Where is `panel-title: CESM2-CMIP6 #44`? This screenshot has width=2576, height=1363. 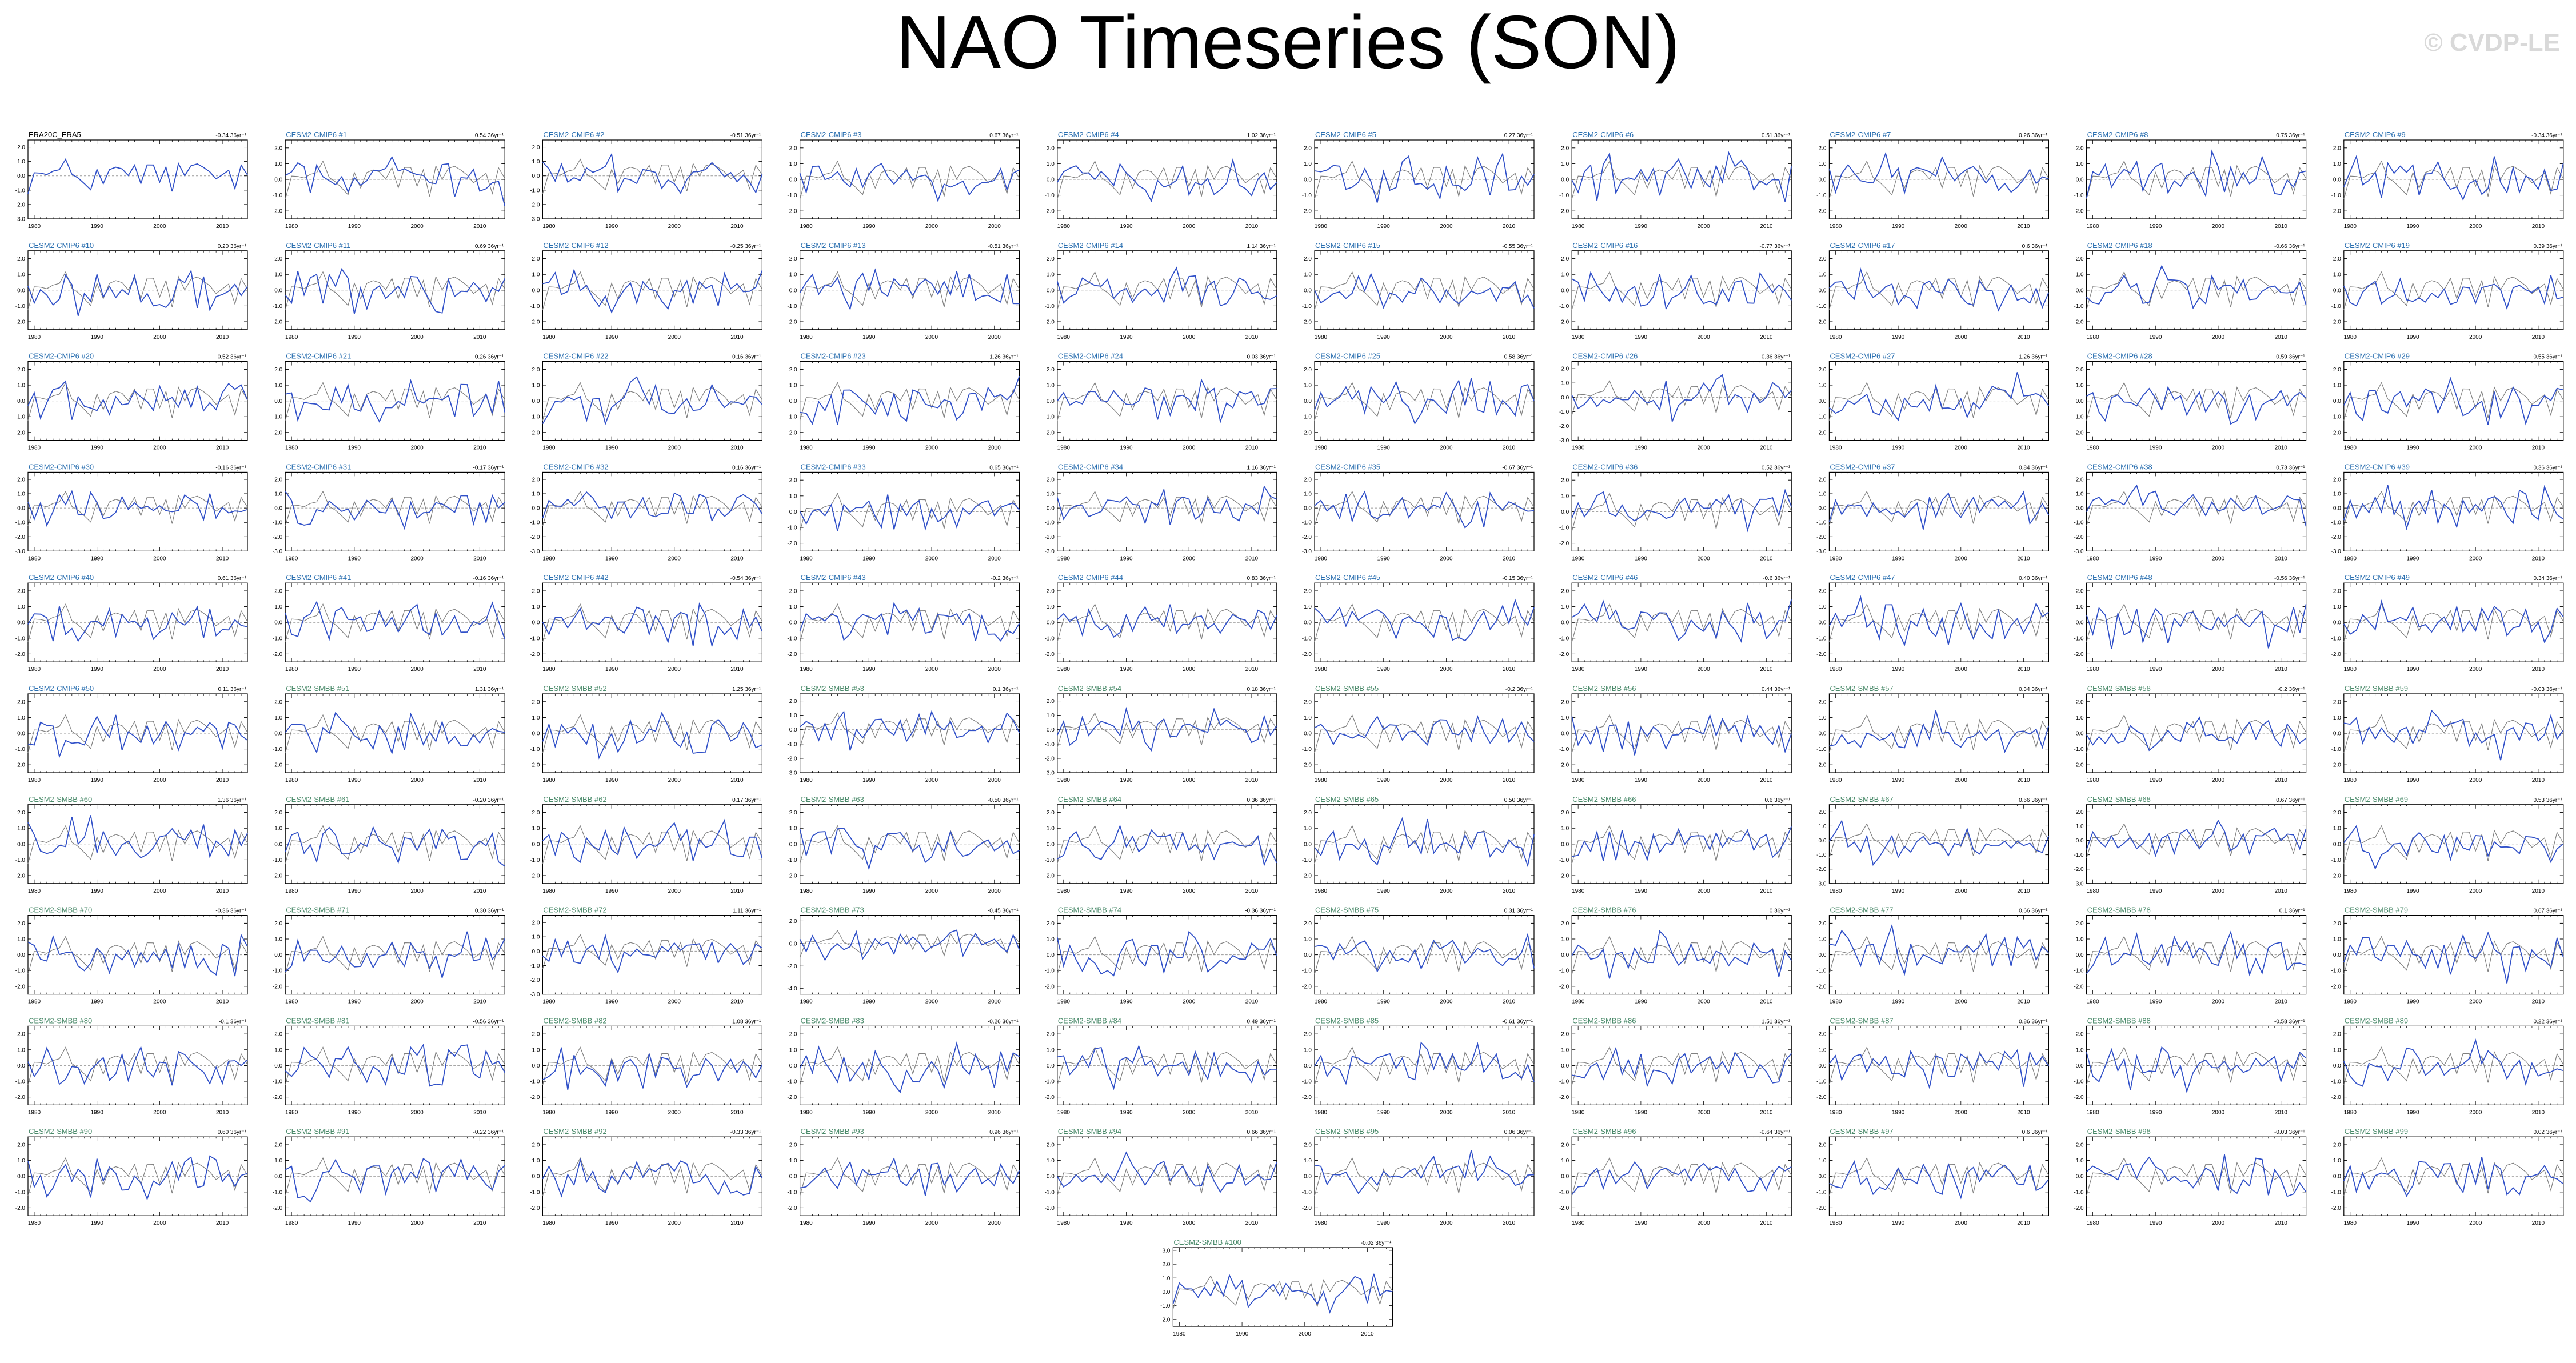
panel-title: CESM2-CMIP6 #44 is located at coordinates (1090, 577).